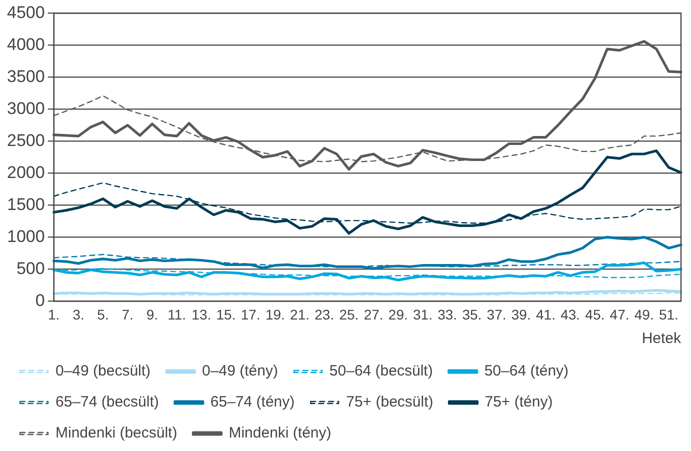  Describe the element at coordinates (620, 314) in the screenshot. I see `x-tick-label: 47.` at that location.